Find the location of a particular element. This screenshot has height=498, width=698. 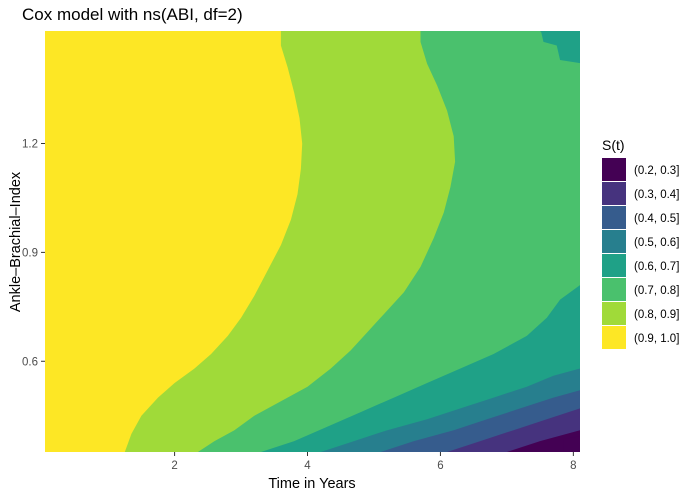

y-tick-label: 0.9 is located at coordinates (30, 253).